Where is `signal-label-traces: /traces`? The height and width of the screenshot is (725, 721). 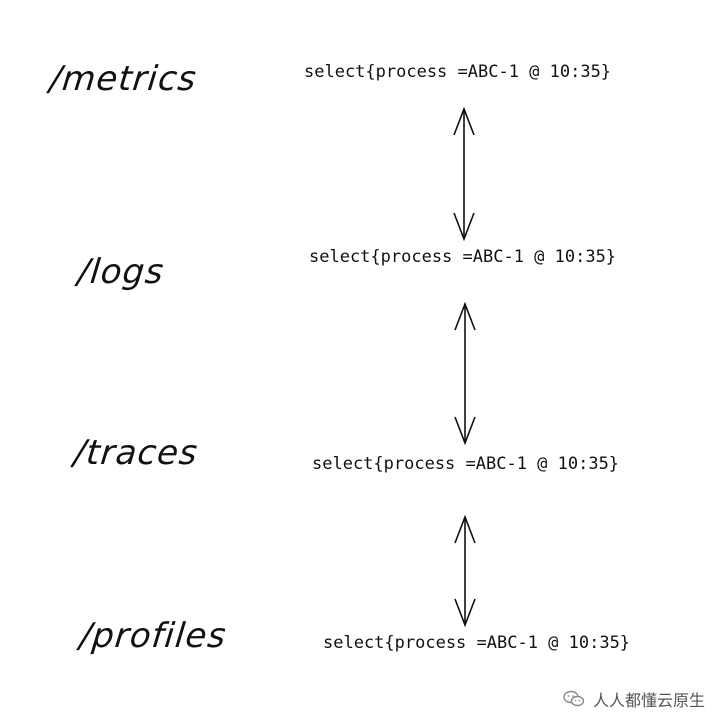 signal-label-traces: /traces is located at coordinates (136, 453).